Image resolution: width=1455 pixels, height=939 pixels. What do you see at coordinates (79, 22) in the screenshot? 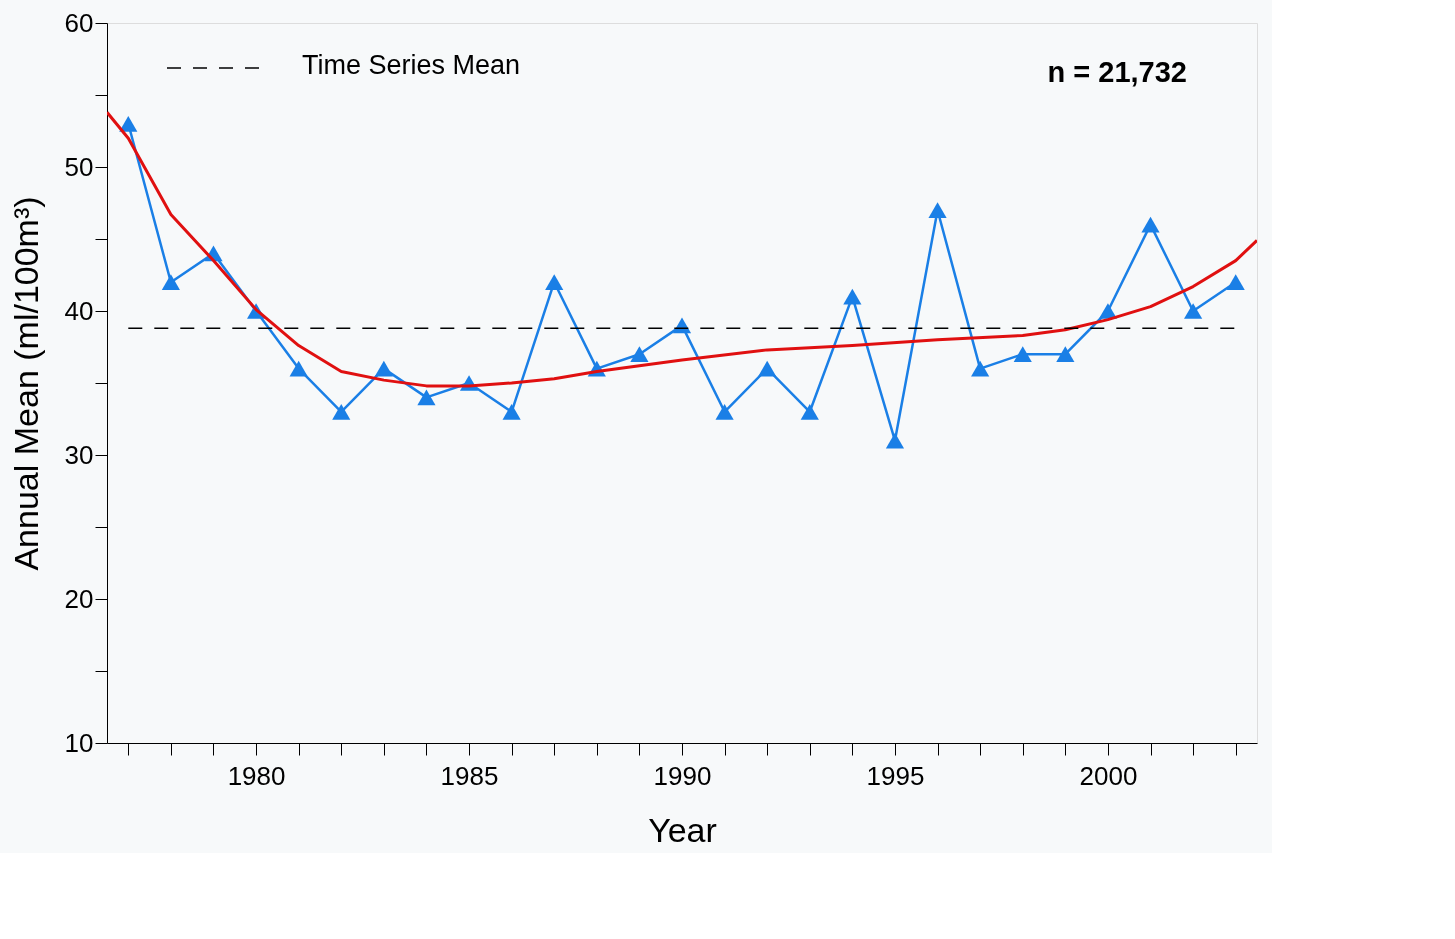
I see `y-tick-label: 60` at bounding box center [79, 22].